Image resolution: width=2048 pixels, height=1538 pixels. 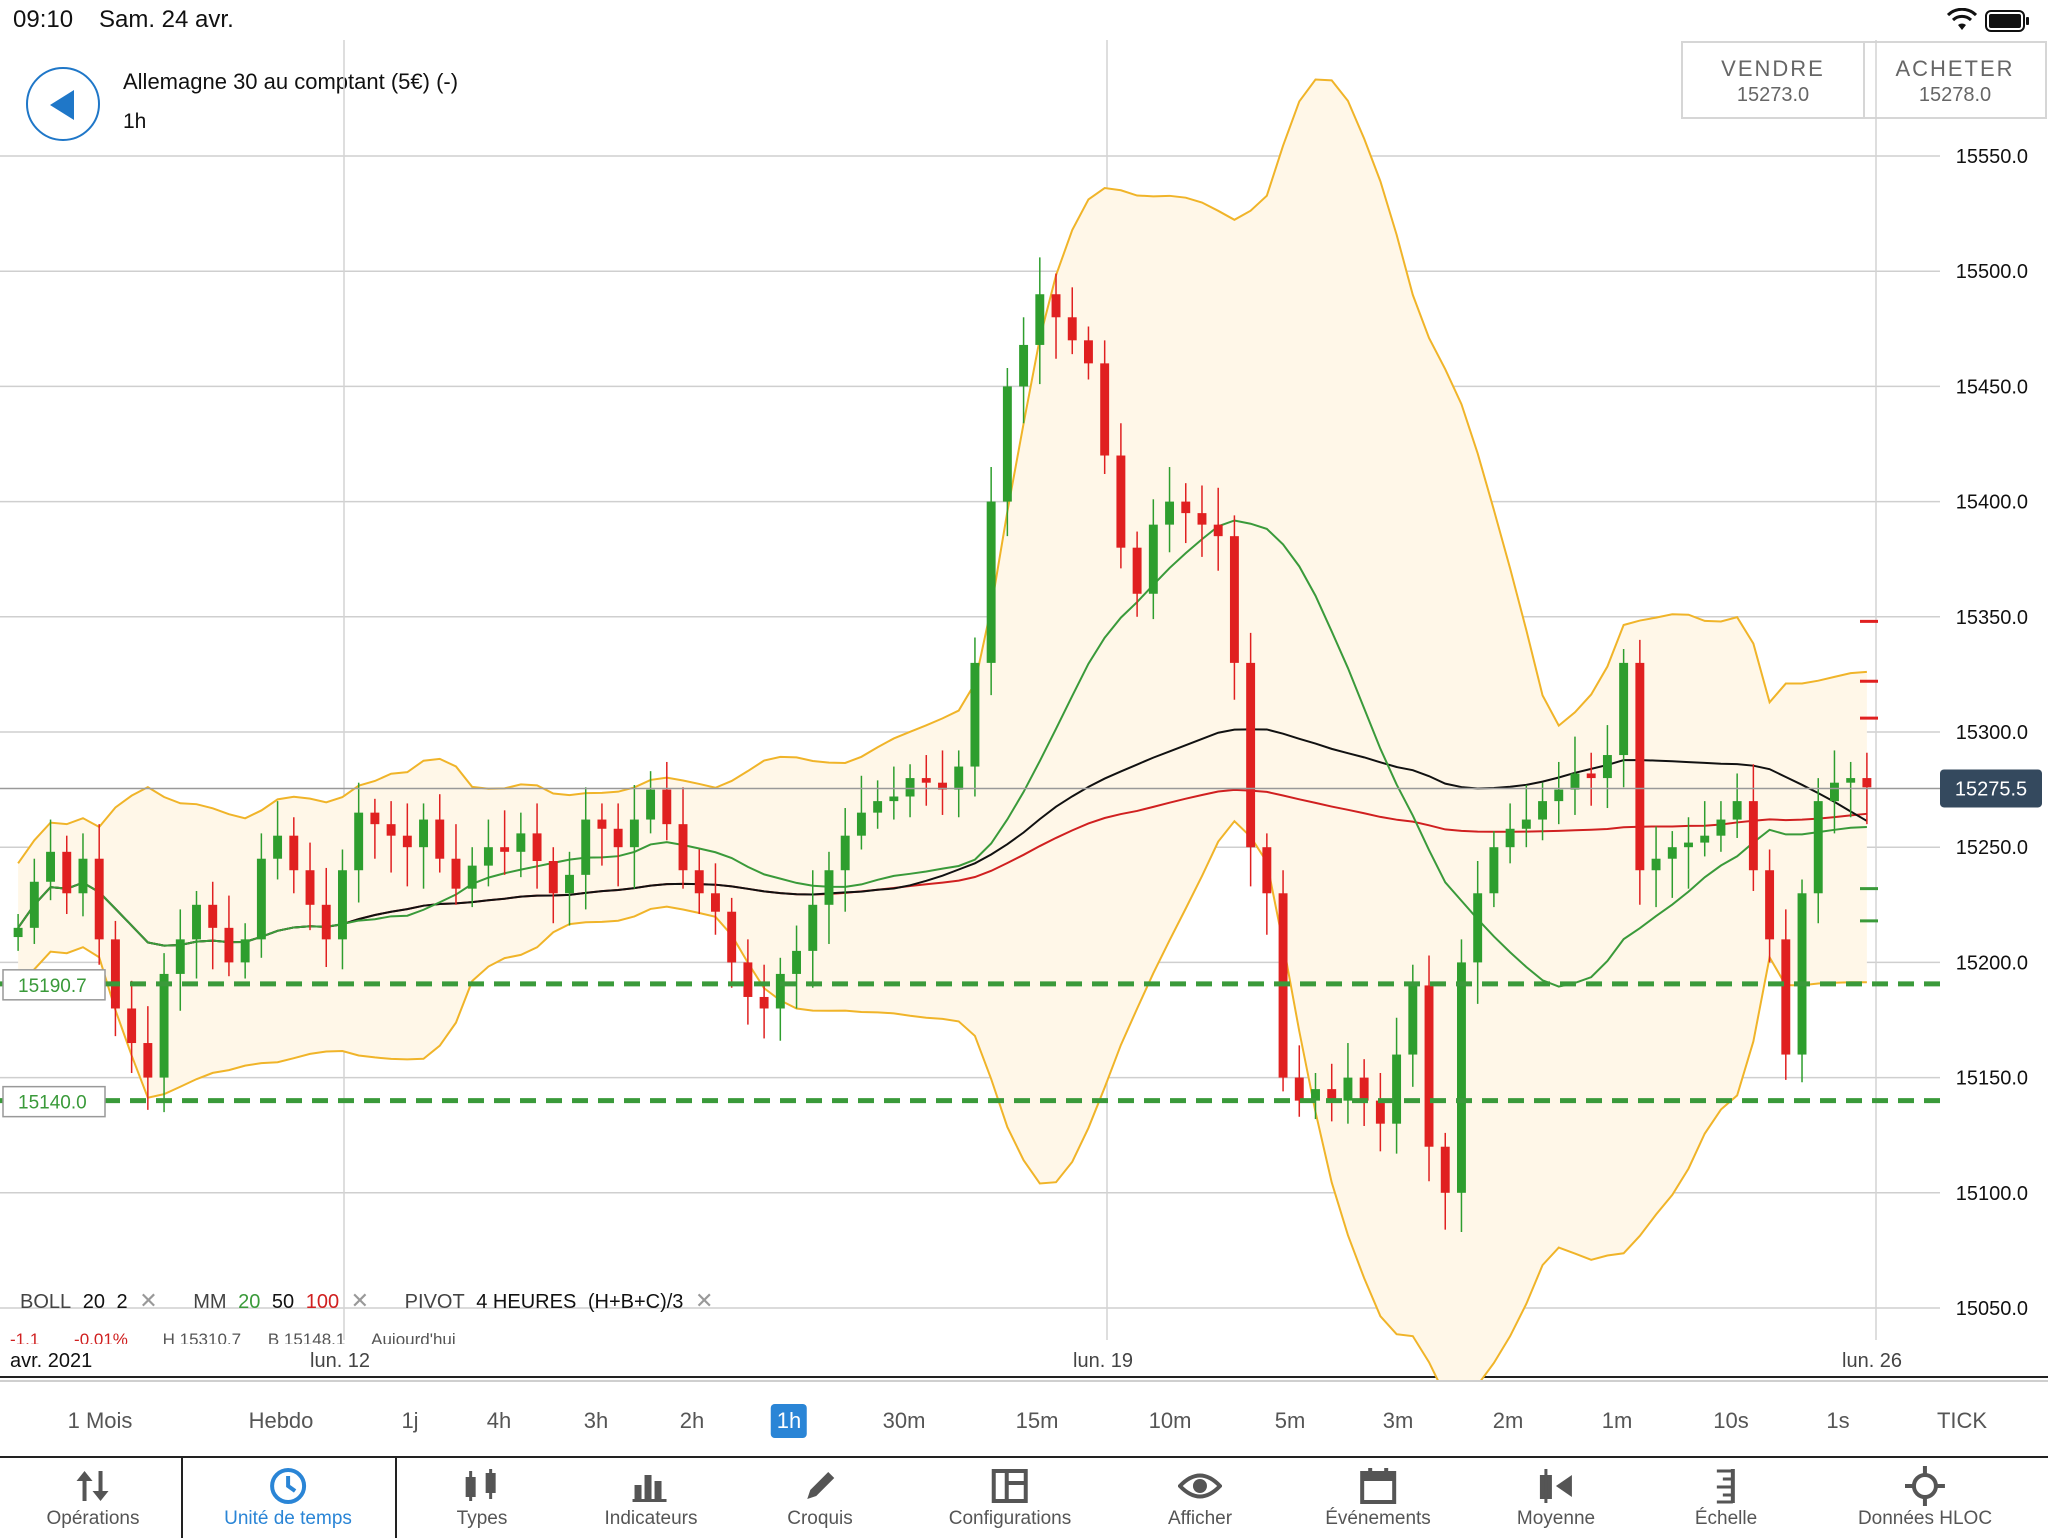 What do you see at coordinates (283, 1302) in the screenshot?
I see `ma-period-50: 50` at bounding box center [283, 1302].